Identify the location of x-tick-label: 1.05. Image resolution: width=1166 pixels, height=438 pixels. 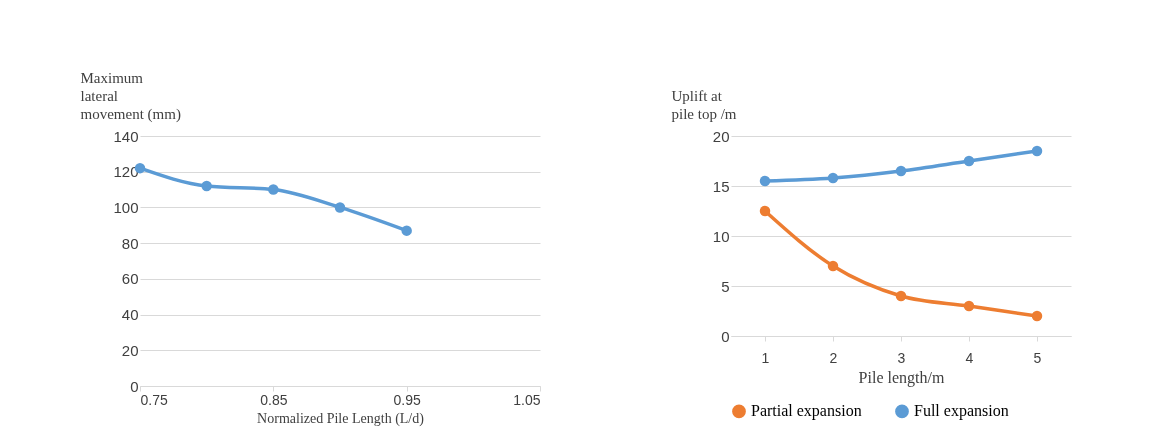
(527, 399).